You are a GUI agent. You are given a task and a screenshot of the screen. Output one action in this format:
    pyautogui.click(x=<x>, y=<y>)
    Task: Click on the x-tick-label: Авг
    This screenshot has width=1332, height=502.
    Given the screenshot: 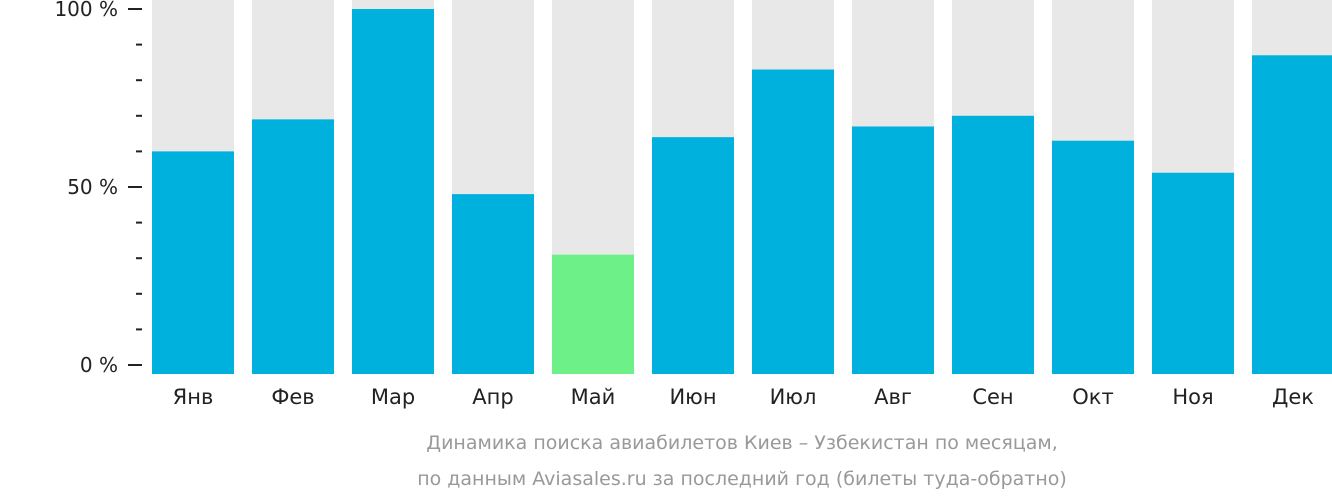 What is the action you would take?
    pyautogui.click(x=893, y=397)
    